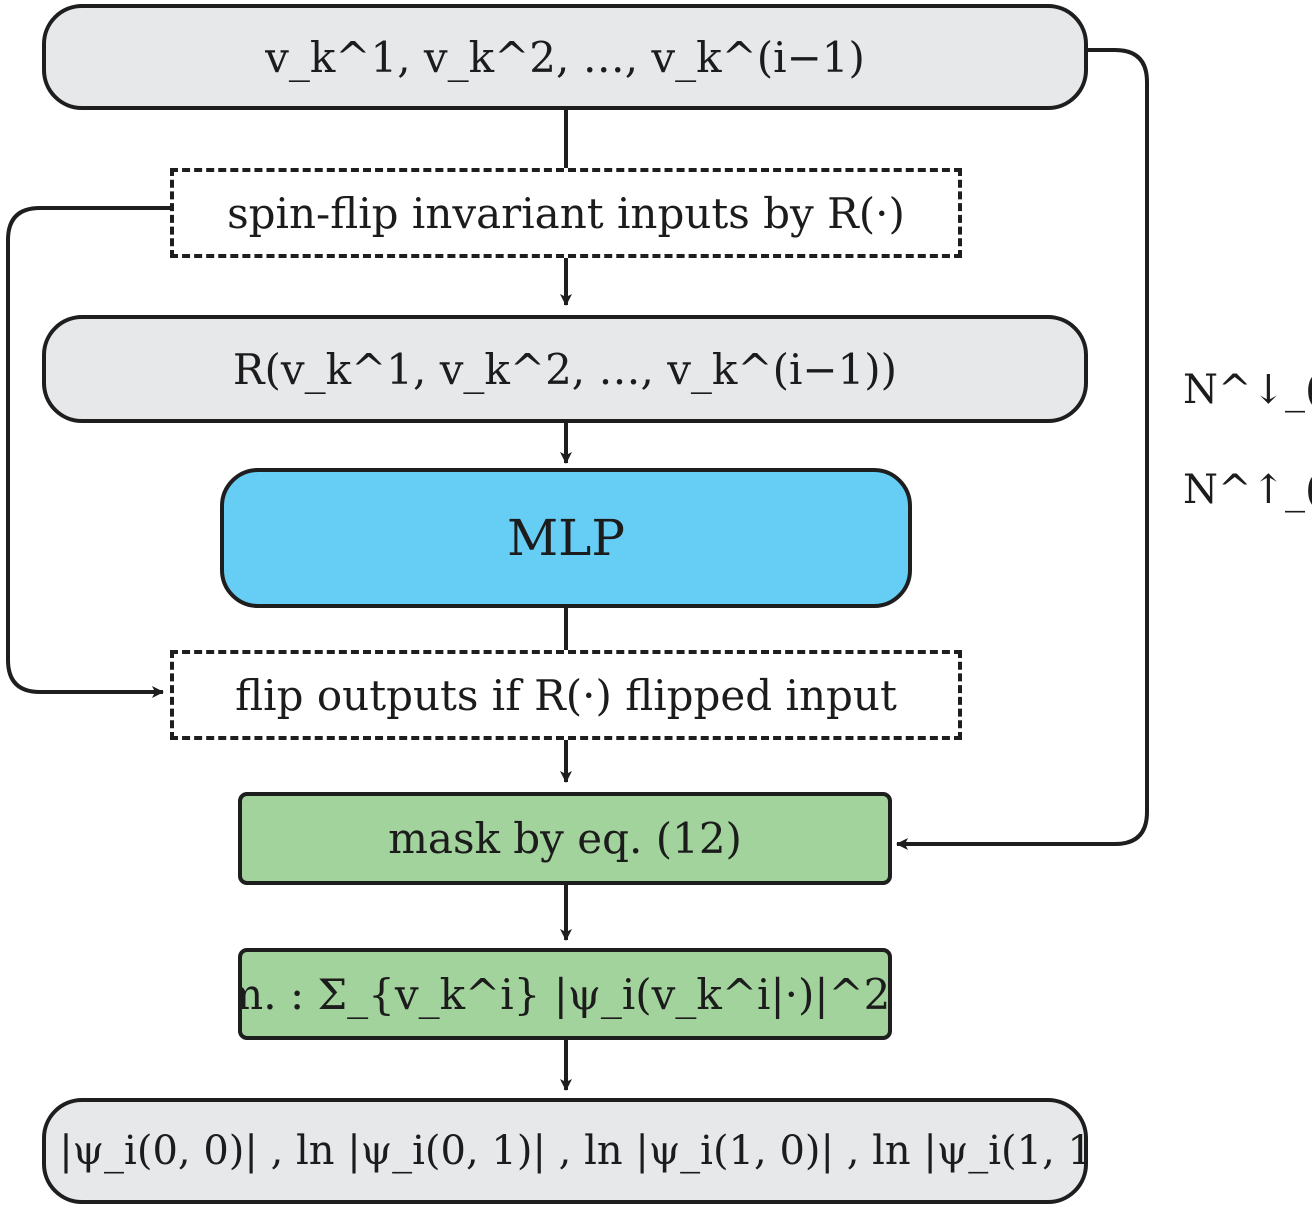 The image size is (1312, 1207). I want to click on flip-outputs-box: flip outputs if R(·) flipped input, so click(566, 695).